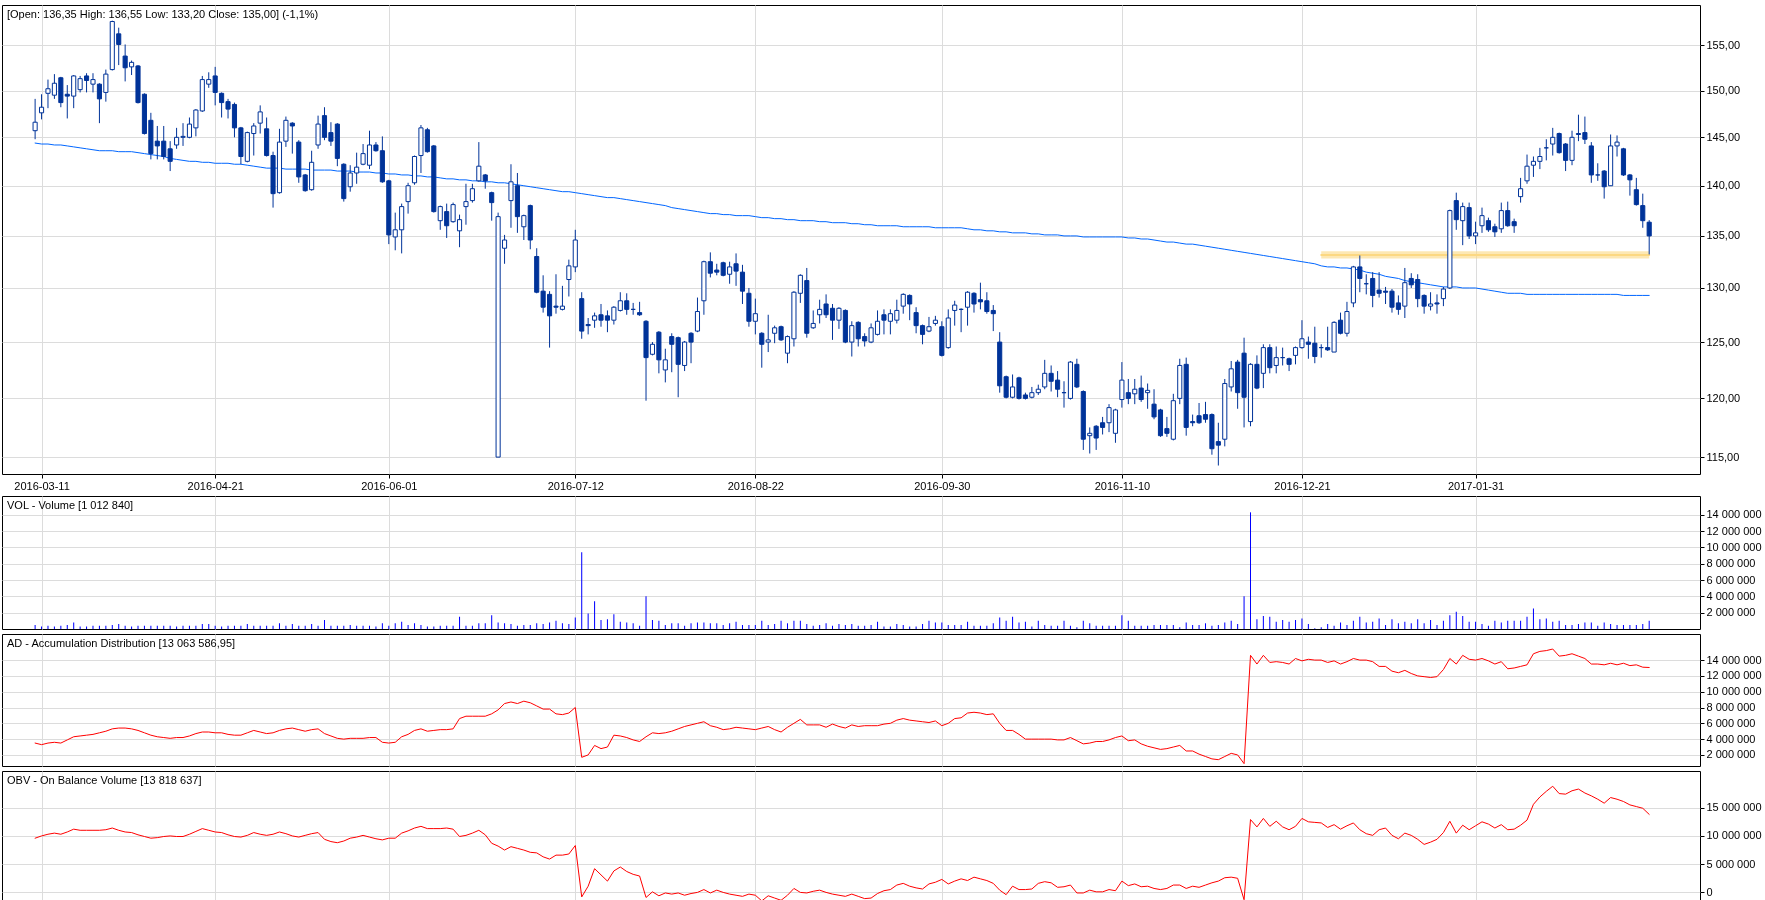  What do you see at coordinates (1723, 341) in the screenshot?
I see `y-tick-label: 125,00` at bounding box center [1723, 341].